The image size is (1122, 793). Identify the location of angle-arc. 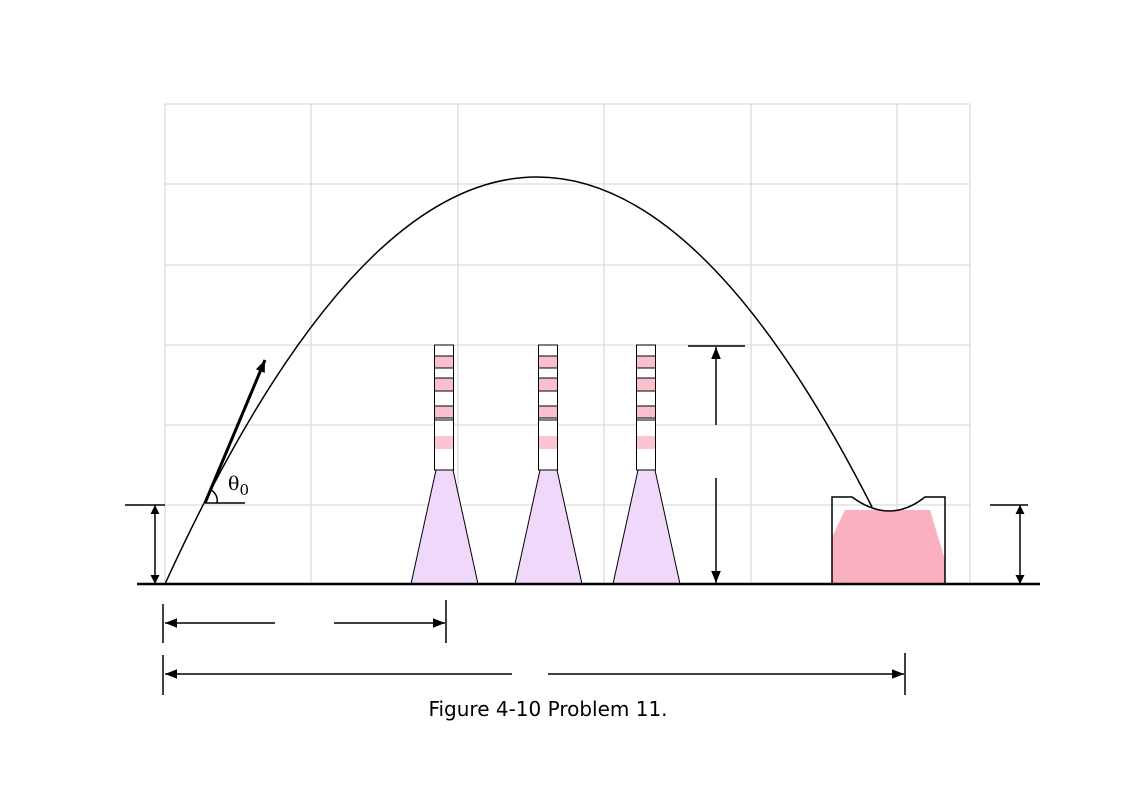
(214, 496).